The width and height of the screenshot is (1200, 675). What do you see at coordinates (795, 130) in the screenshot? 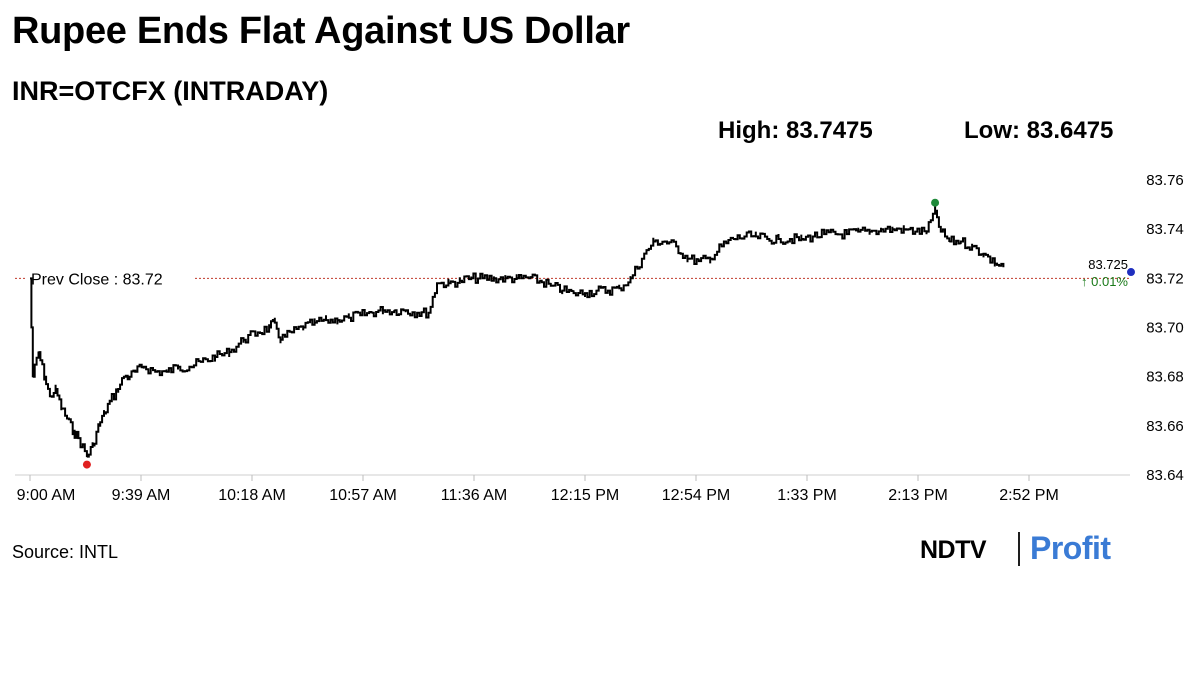
I see `high-value: High: 83.7475` at bounding box center [795, 130].